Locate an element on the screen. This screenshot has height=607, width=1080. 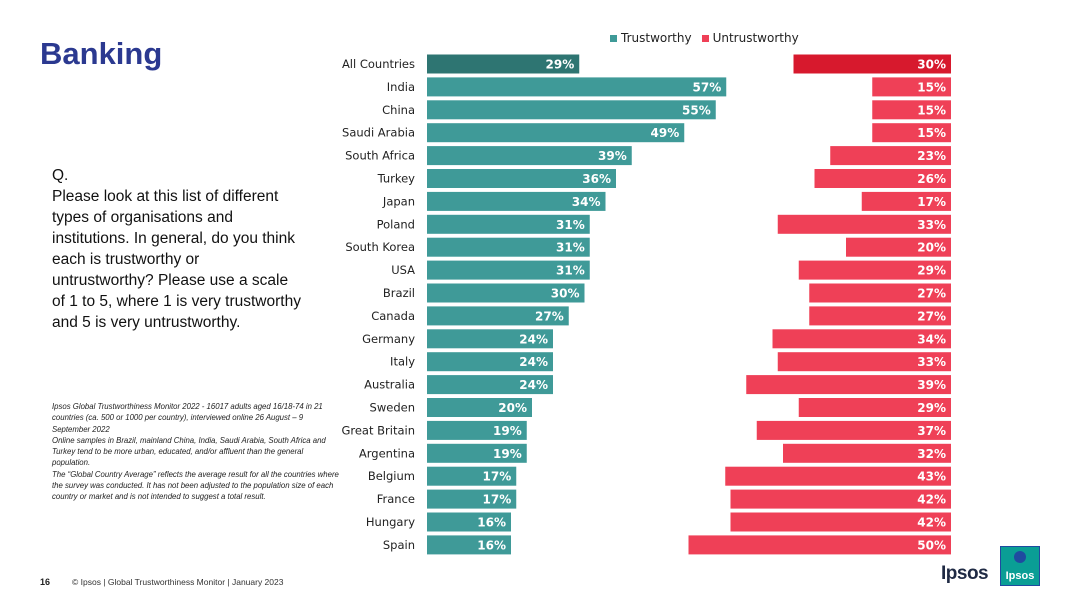
category-label-all-countries: All Countries is located at coordinates (378, 64).